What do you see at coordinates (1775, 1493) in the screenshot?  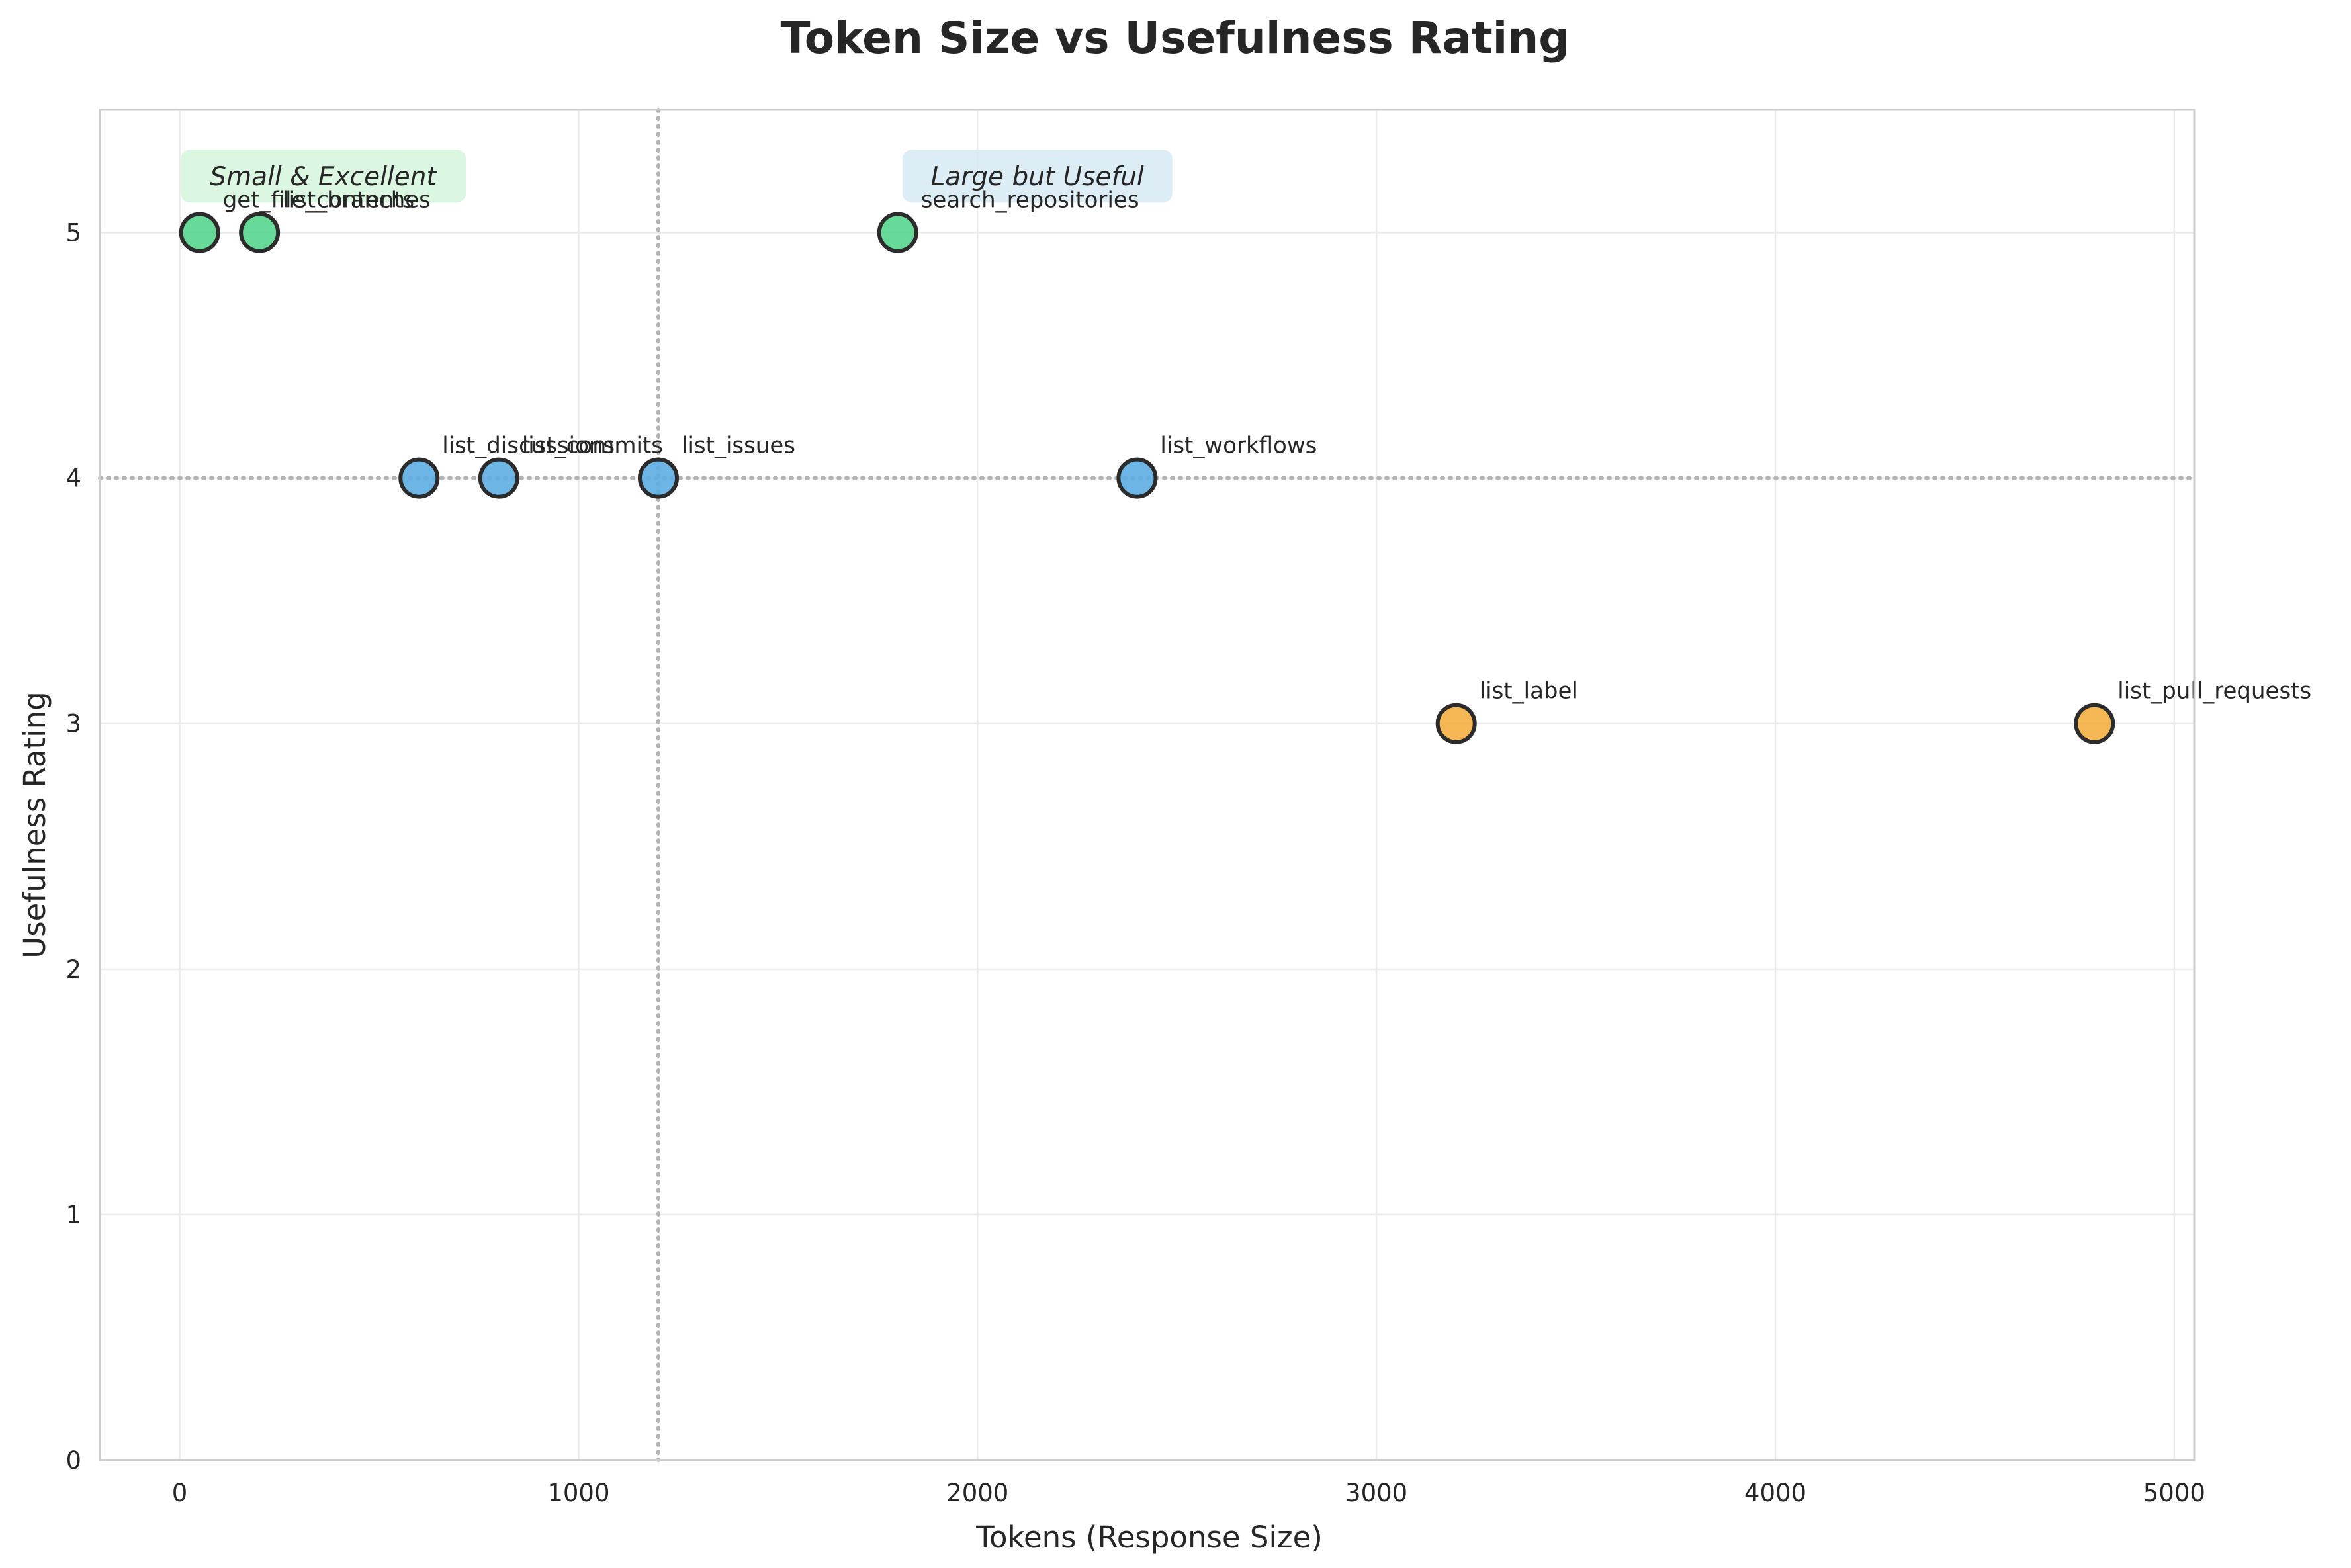 I see `x-tick-label: 4000` at bounding box center [1775, 1493].